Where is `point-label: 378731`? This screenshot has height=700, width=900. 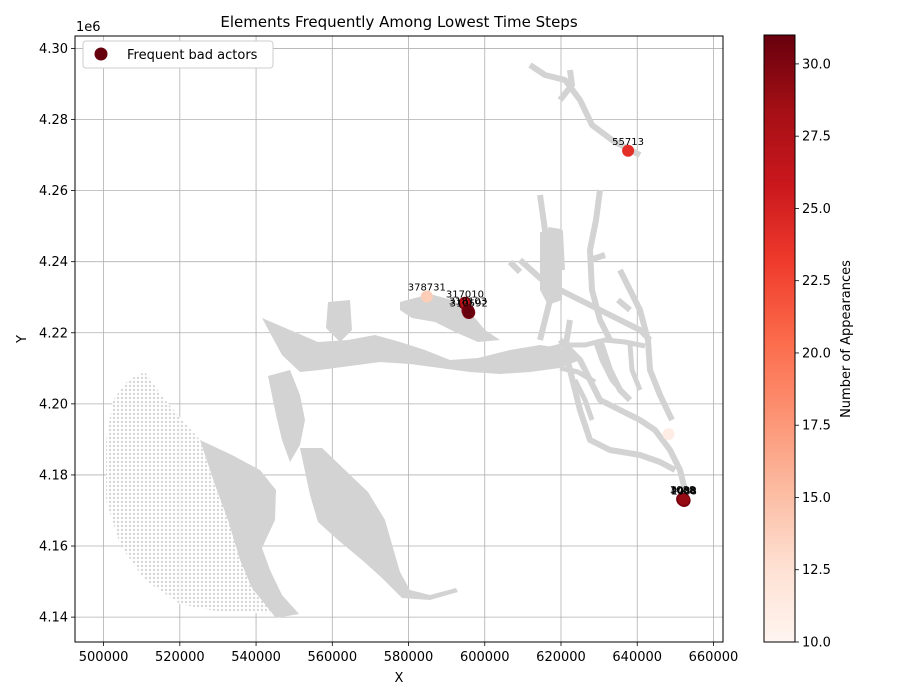 point-label: 378731 is located at coordinates (427, 288).